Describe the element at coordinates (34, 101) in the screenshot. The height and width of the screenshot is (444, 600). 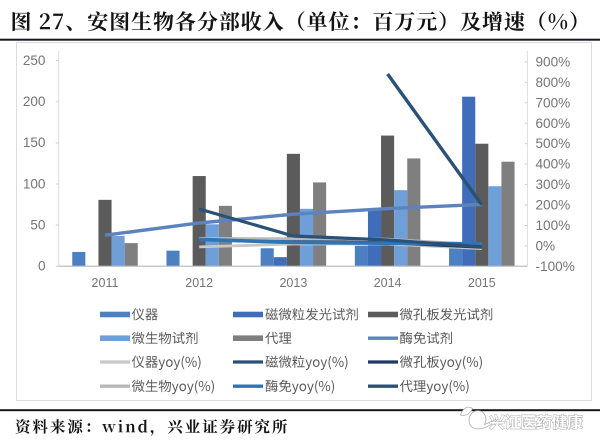
I see `svg-text: 200` at that location.